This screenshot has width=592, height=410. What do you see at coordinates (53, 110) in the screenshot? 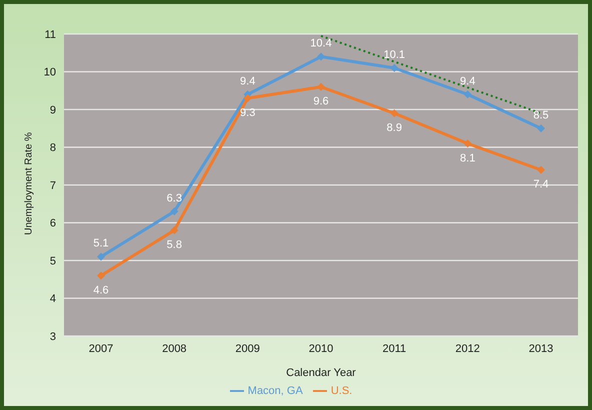
I see `y-tick-label: 9` at bounding box center [53, 110].